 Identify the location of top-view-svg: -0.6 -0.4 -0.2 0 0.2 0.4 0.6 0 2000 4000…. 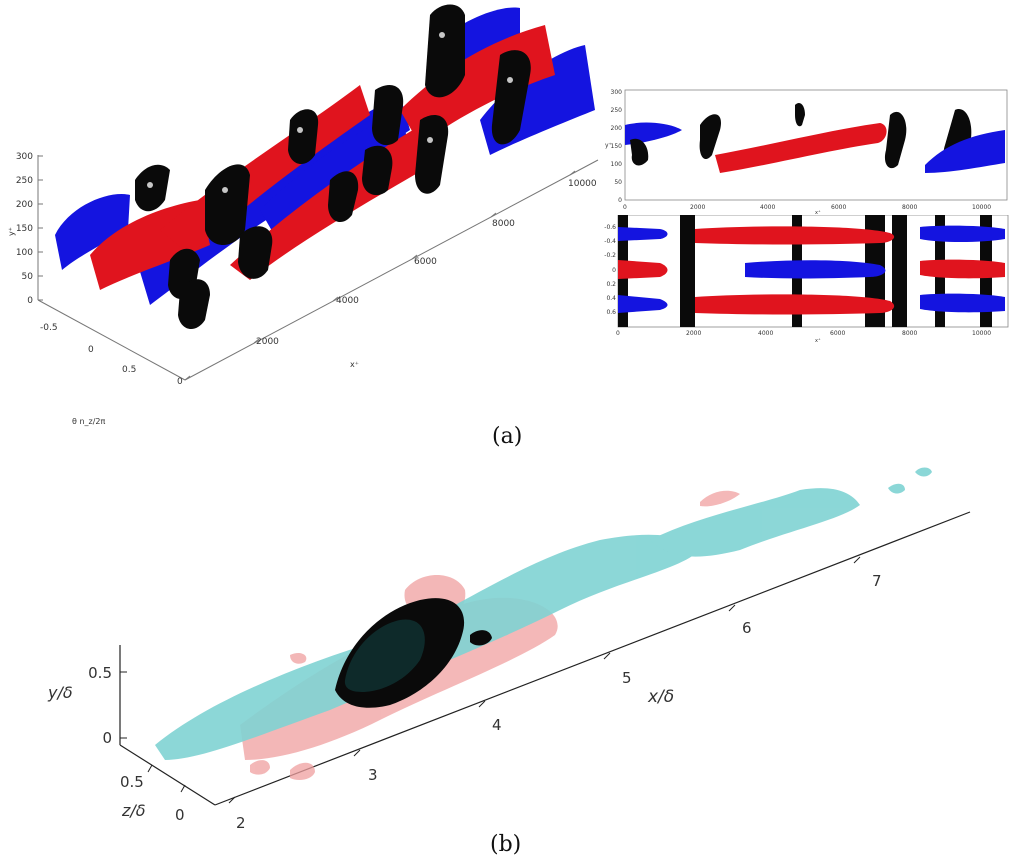
(806, 279).